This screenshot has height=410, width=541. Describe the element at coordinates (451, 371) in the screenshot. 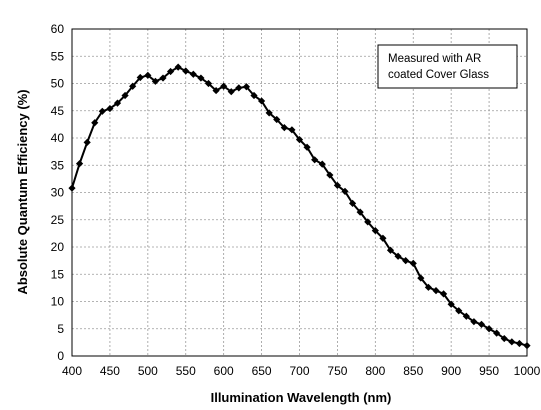

I see `x-tick-label: 900` at that location.